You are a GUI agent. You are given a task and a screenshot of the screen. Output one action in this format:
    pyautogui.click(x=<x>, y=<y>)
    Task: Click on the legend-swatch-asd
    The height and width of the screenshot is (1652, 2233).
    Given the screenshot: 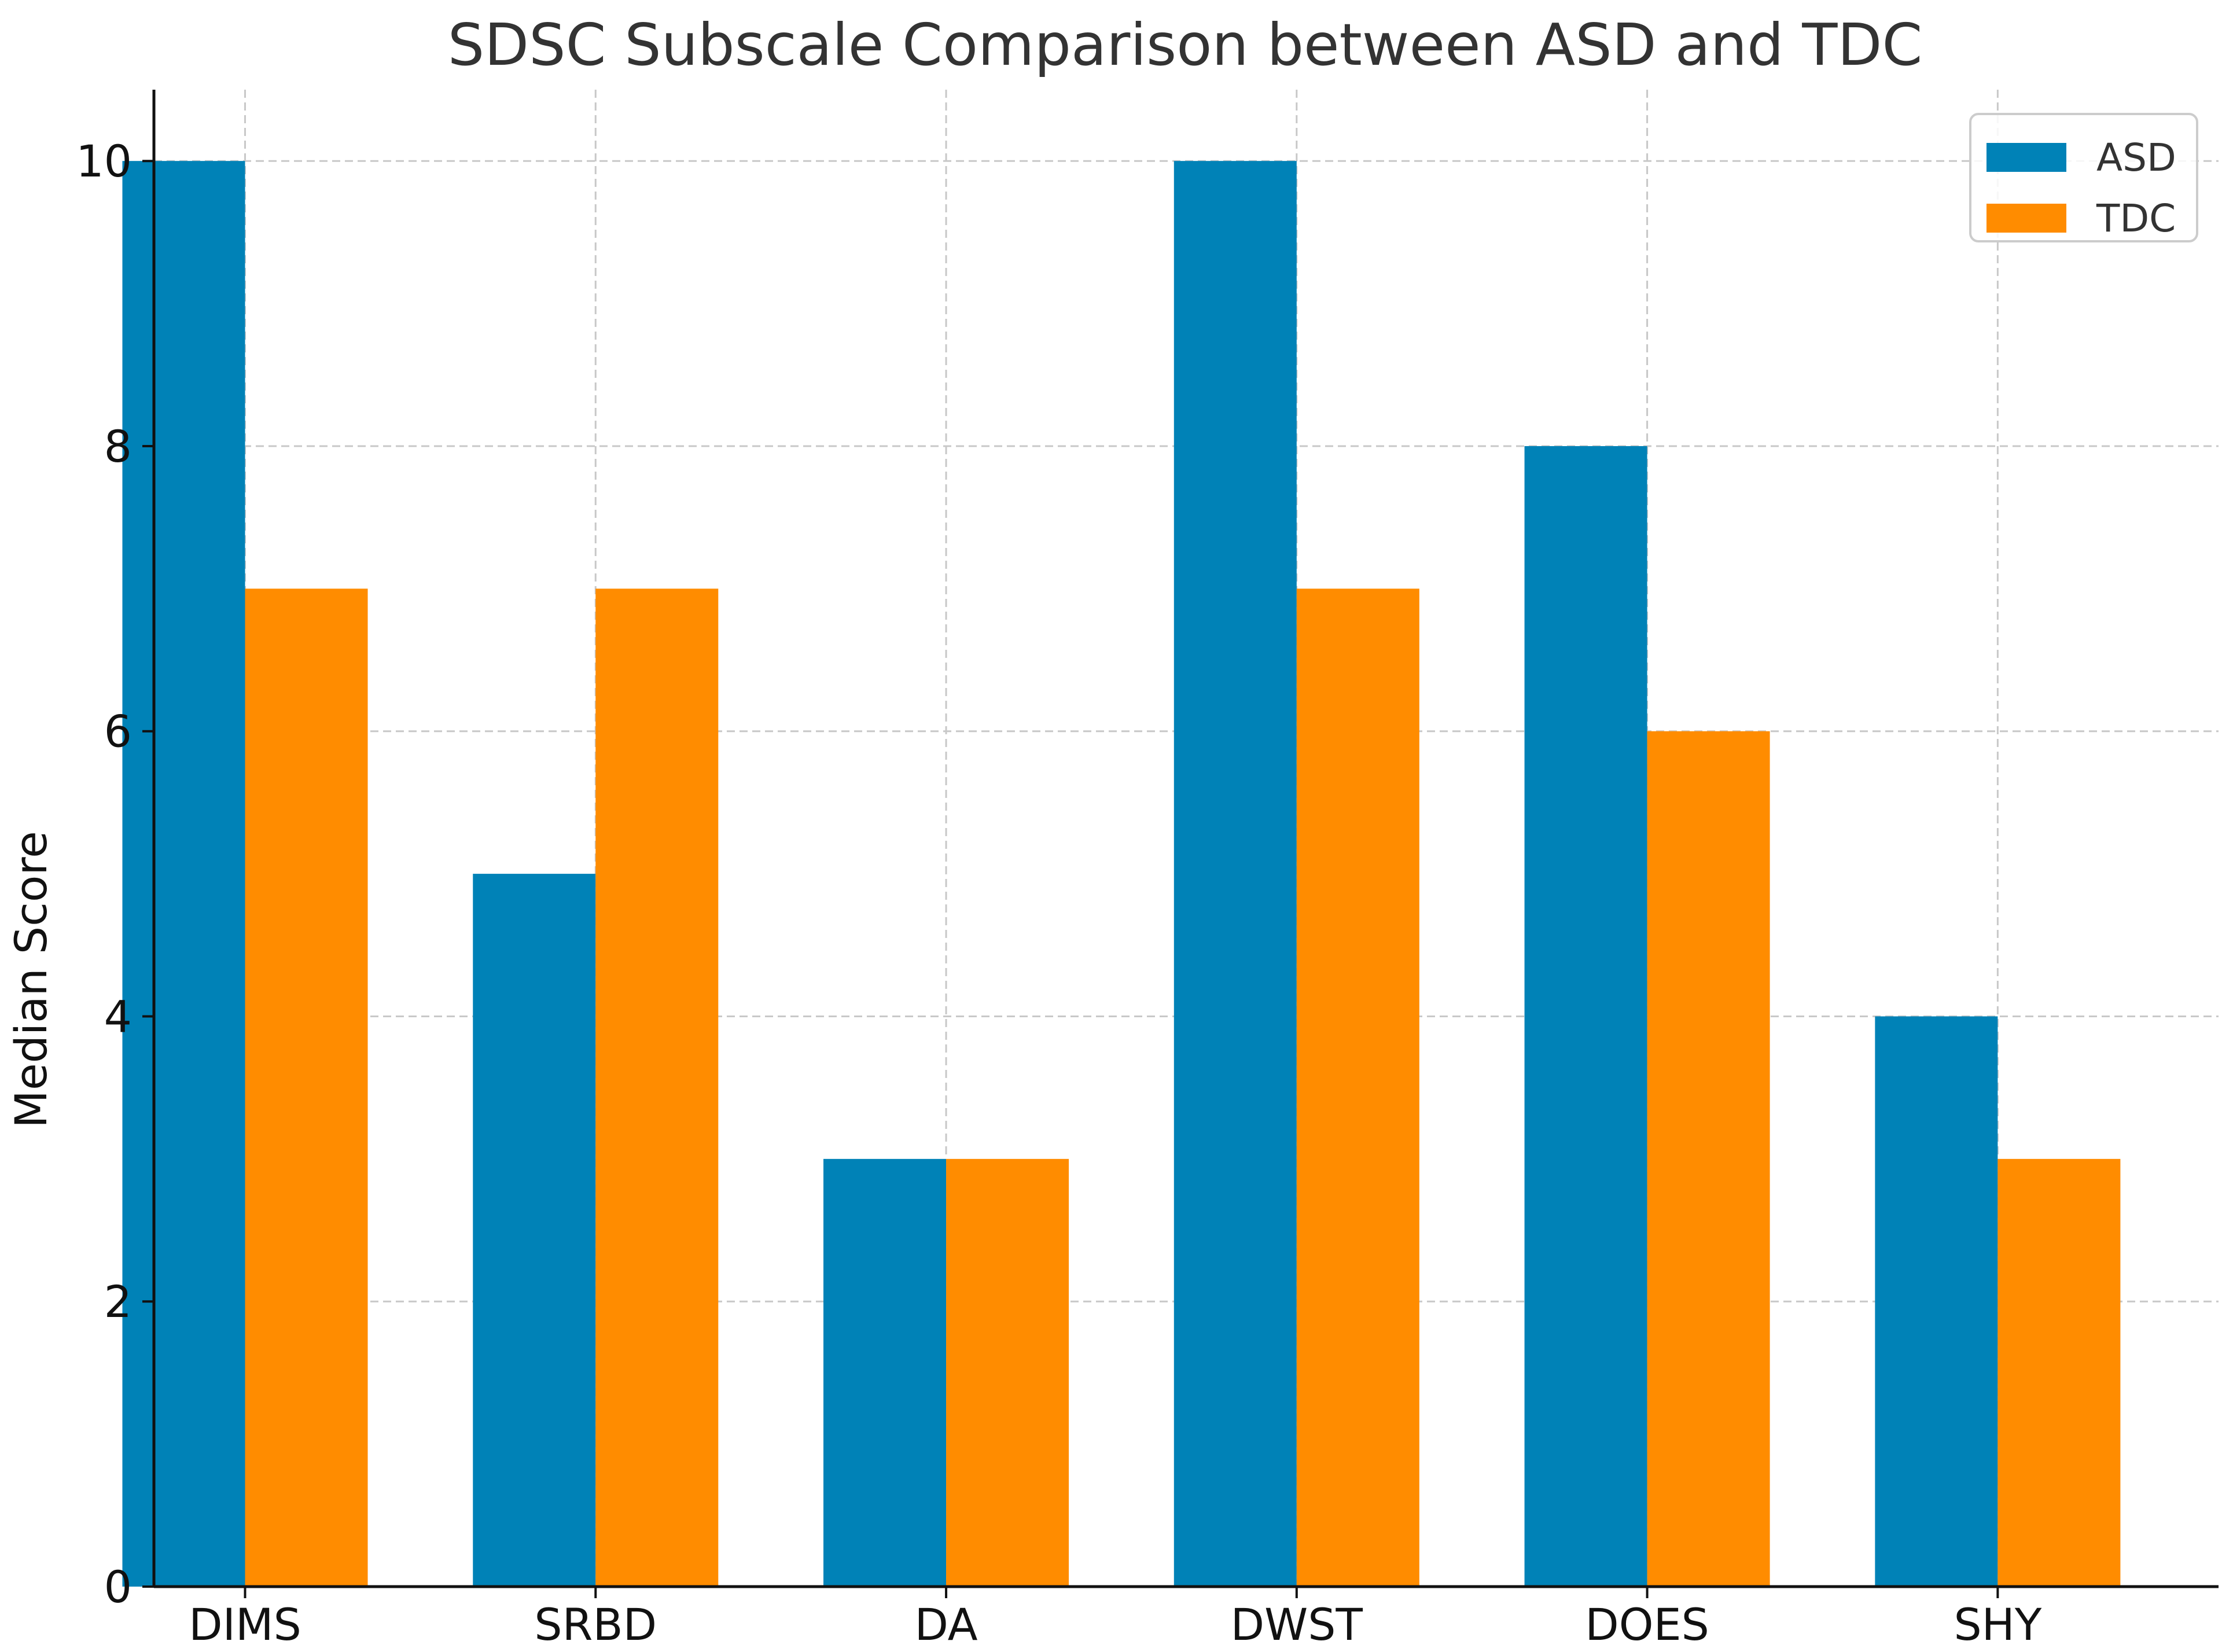 What is the action you would take?
    pyautogui.click(x=2026, y=157)
    